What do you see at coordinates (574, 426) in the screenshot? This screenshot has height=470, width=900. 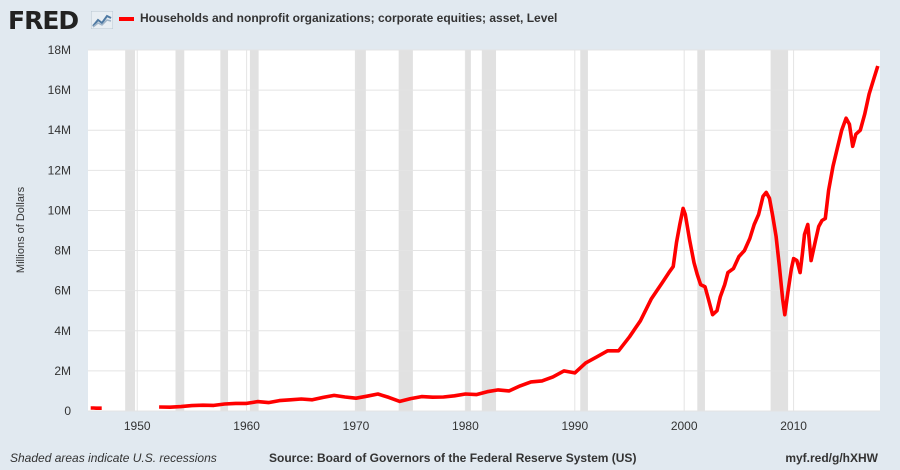 I see `x-tick-label-4: 1990` at bounding box center [574, 426].